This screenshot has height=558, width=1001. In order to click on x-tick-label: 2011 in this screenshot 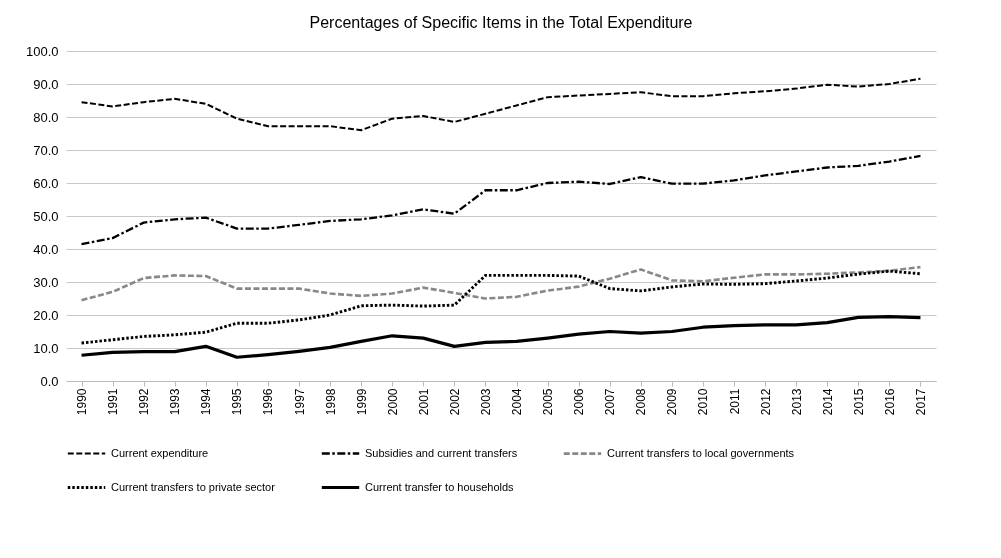, I will do `click(734, 401)`.